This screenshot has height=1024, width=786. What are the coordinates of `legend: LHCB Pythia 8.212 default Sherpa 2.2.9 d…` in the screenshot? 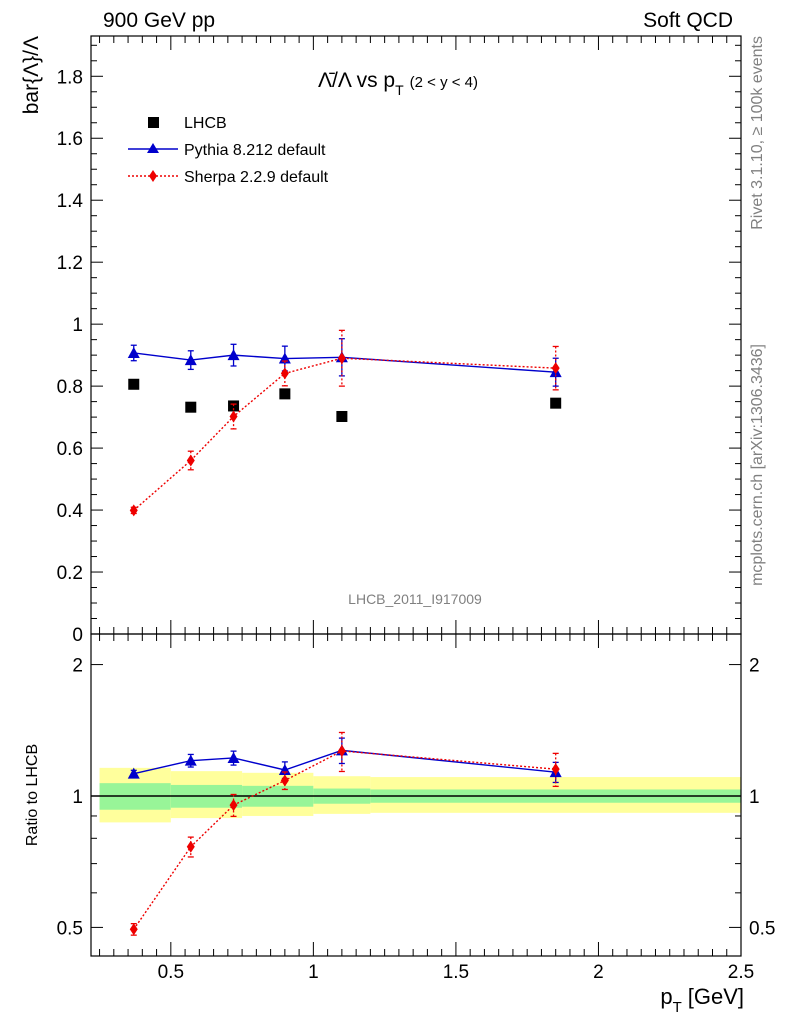 It's located at (228, 150).